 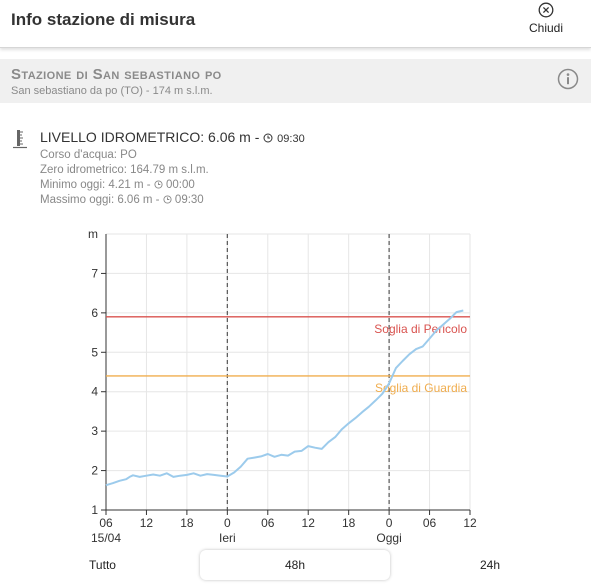 I want to click on minimum-time: 00:00, so click(x=180, y=185).